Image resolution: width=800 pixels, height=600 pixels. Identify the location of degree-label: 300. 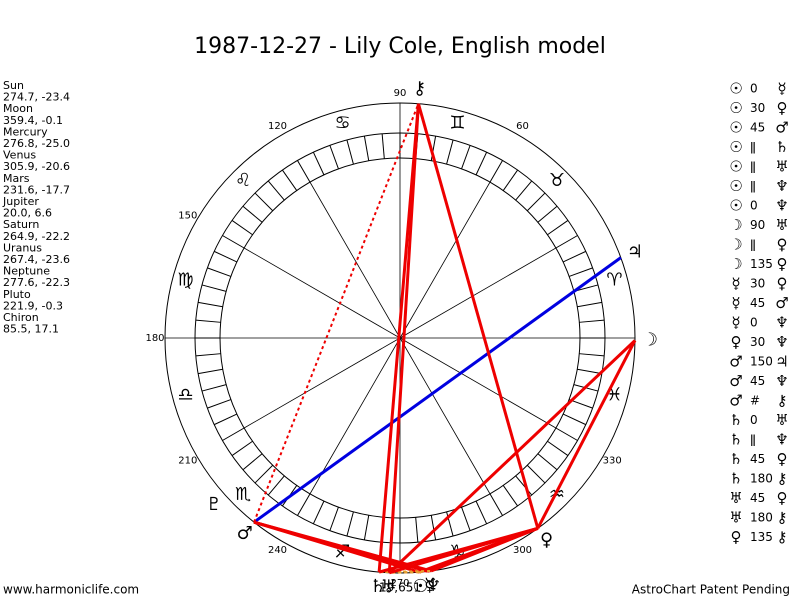
(522, 550).